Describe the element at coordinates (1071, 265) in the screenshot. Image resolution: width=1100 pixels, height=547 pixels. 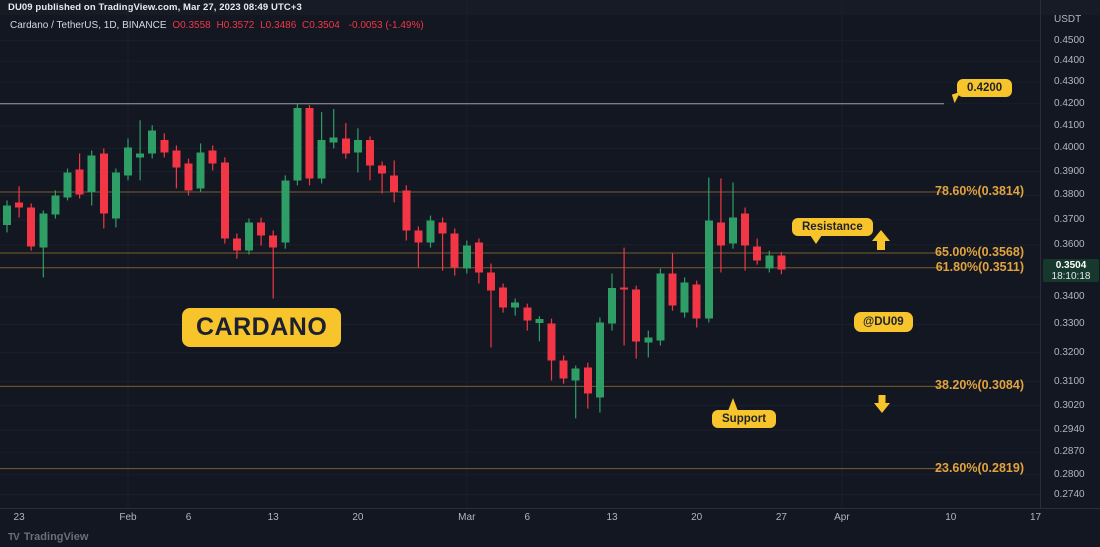
I see `last-price-value: 0.3504` at that location.